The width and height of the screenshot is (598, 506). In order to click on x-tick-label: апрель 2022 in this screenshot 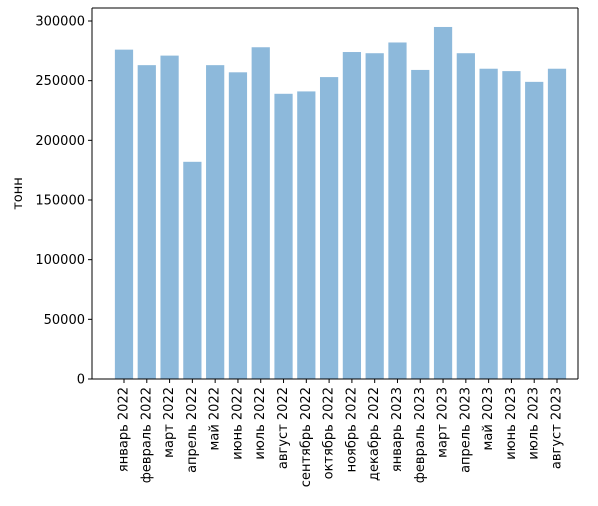, I will do `click(192, 430)`.